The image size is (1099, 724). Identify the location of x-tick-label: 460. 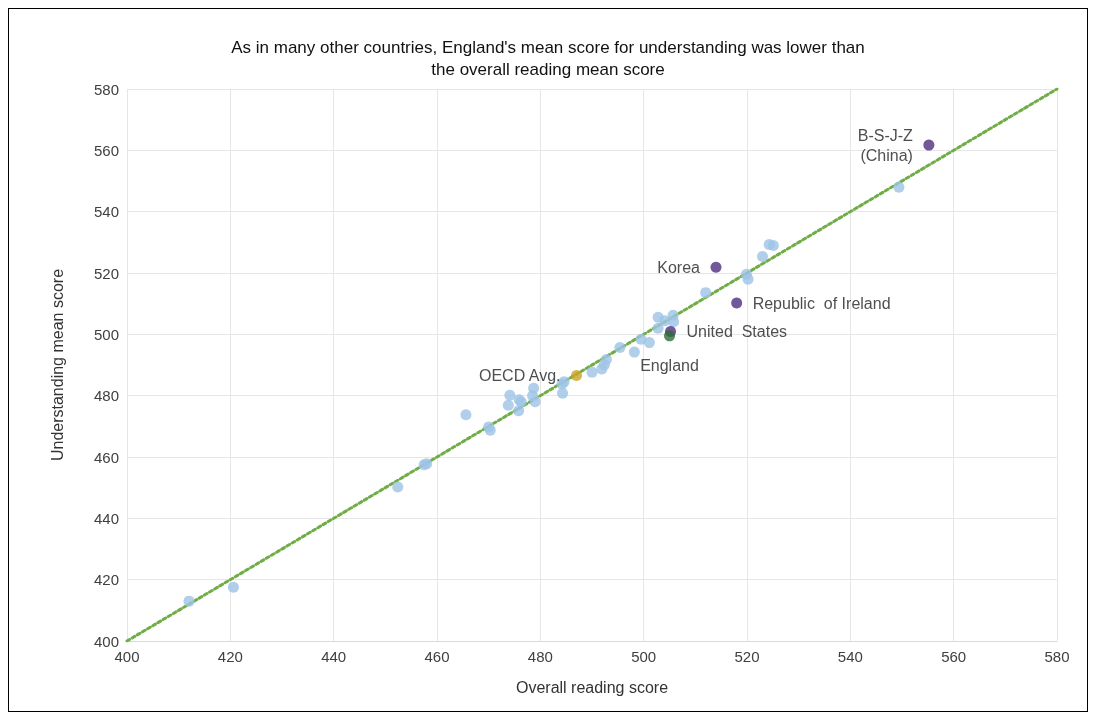
(437, 656).